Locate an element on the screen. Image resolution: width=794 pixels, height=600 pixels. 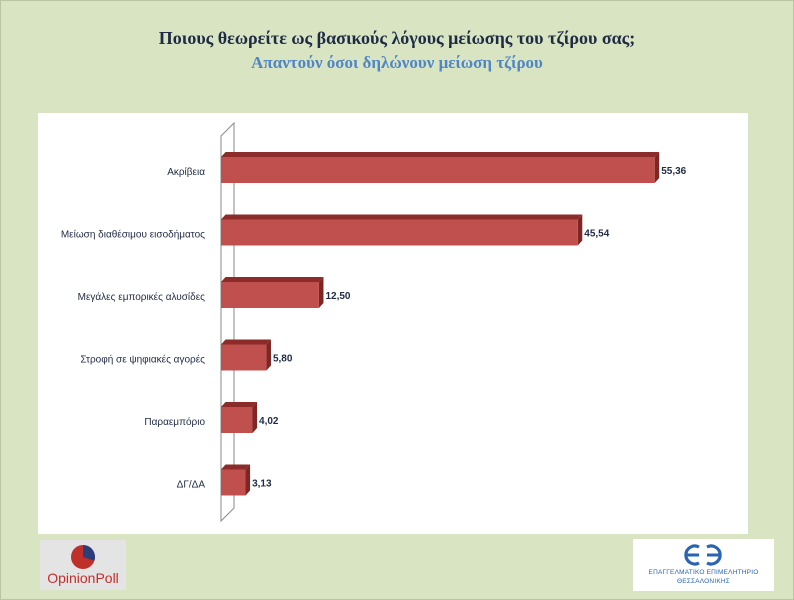
value-label-5: 3,13 is located at coordinates (262, 484).